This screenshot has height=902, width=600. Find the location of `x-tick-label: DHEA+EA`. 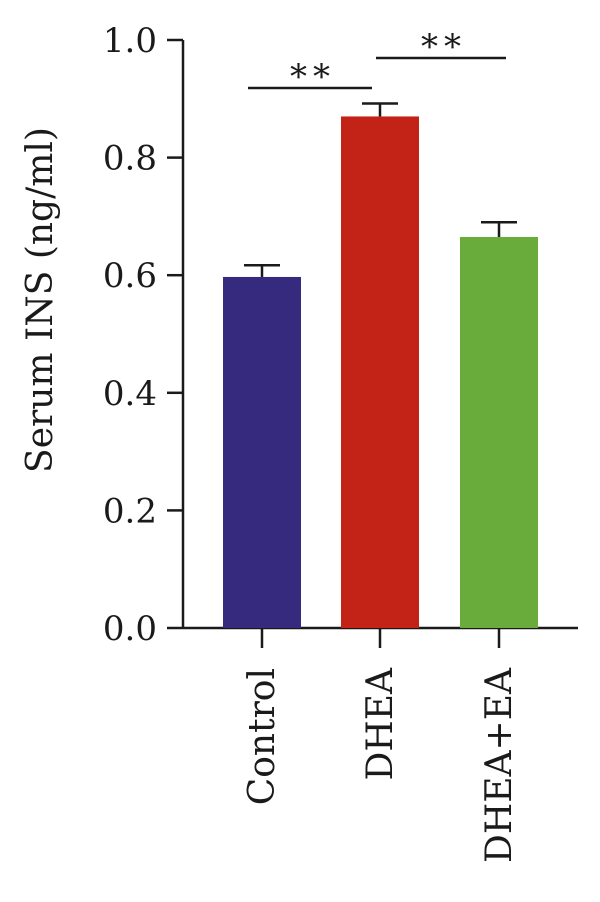

x-tick-label: DHEA+EA is located at coordinates (499, 765).